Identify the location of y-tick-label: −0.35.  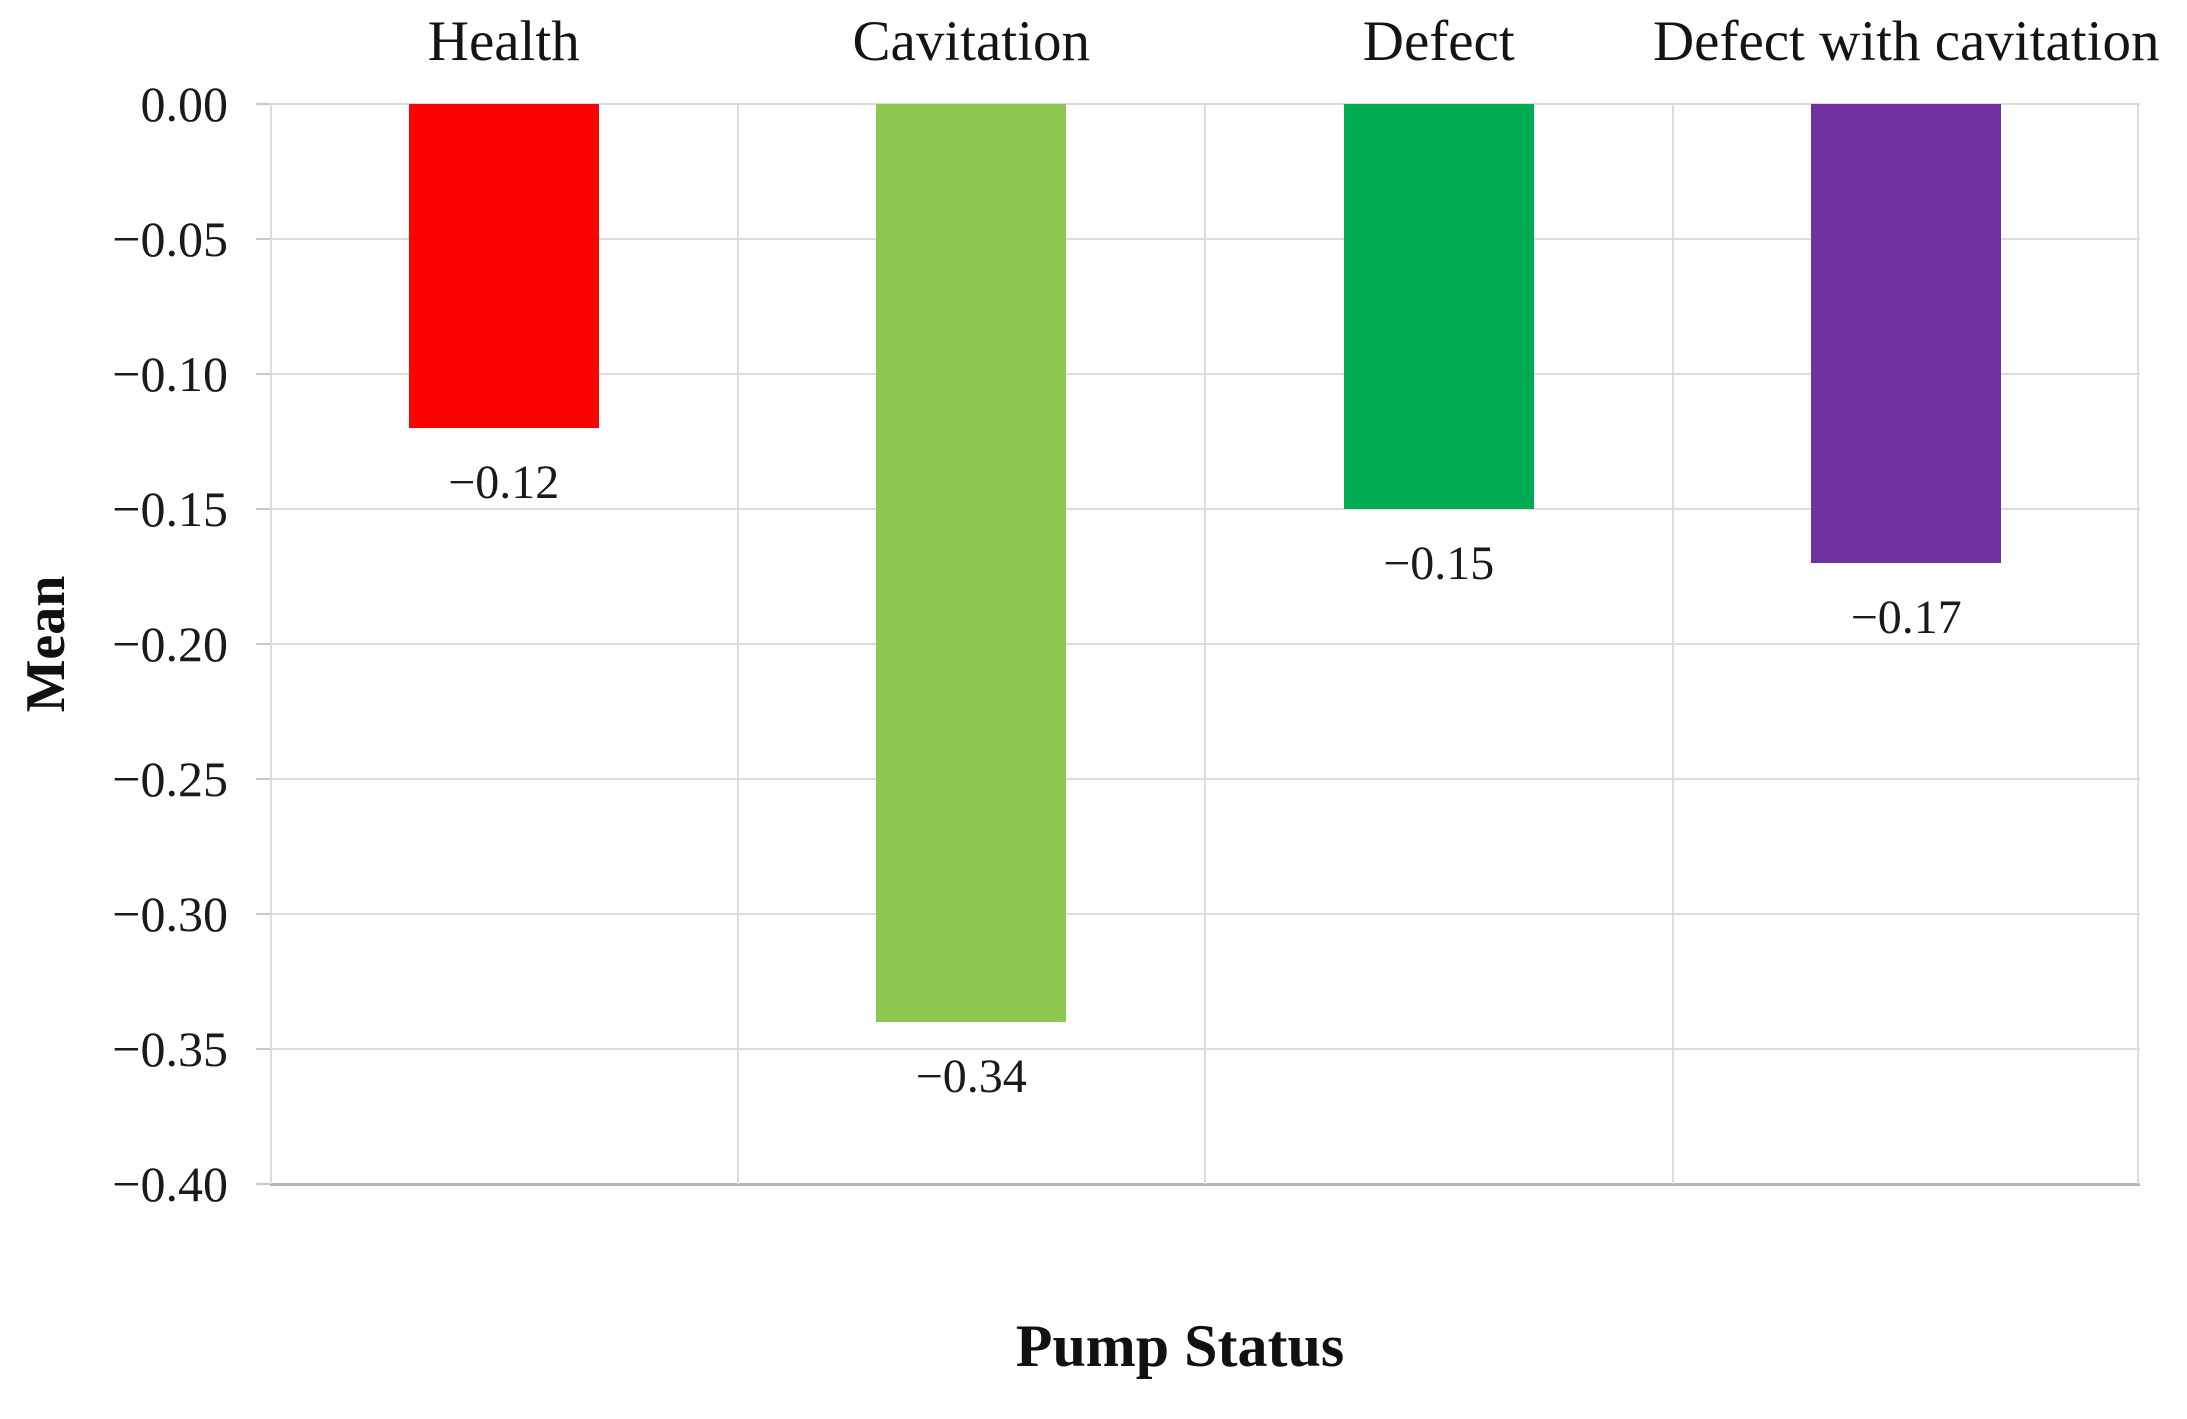
(170, 1049).